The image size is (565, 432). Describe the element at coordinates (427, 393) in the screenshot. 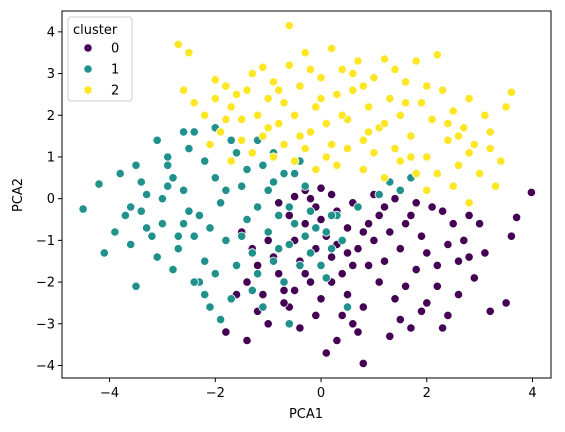

I see `x-tick-label: 2` at that location.